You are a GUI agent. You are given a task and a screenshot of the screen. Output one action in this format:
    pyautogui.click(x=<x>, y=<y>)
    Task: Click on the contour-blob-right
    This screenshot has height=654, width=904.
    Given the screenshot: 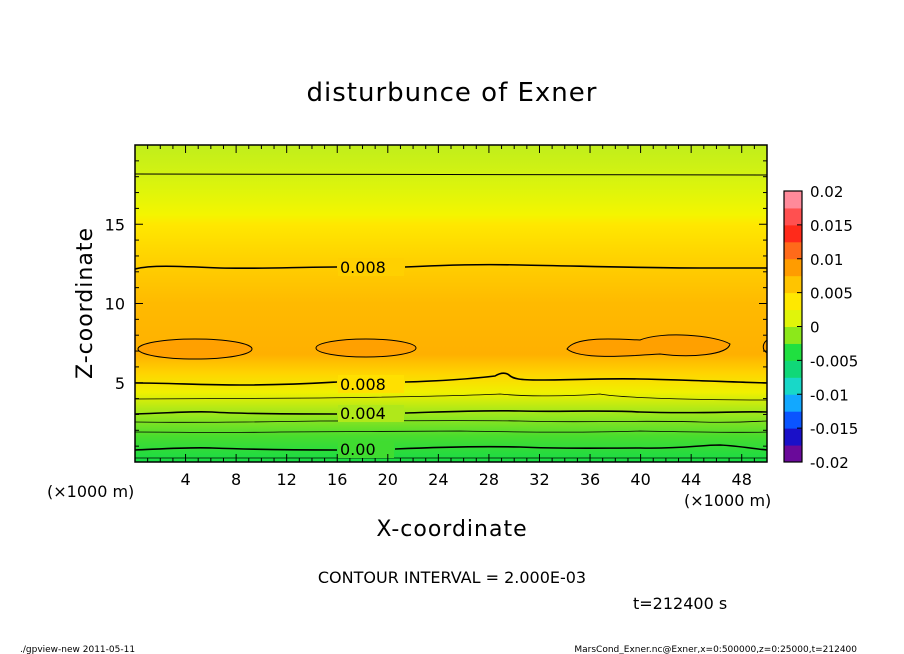 What is the action you would take?
    pyautogui.click(x=648, y=345)
    